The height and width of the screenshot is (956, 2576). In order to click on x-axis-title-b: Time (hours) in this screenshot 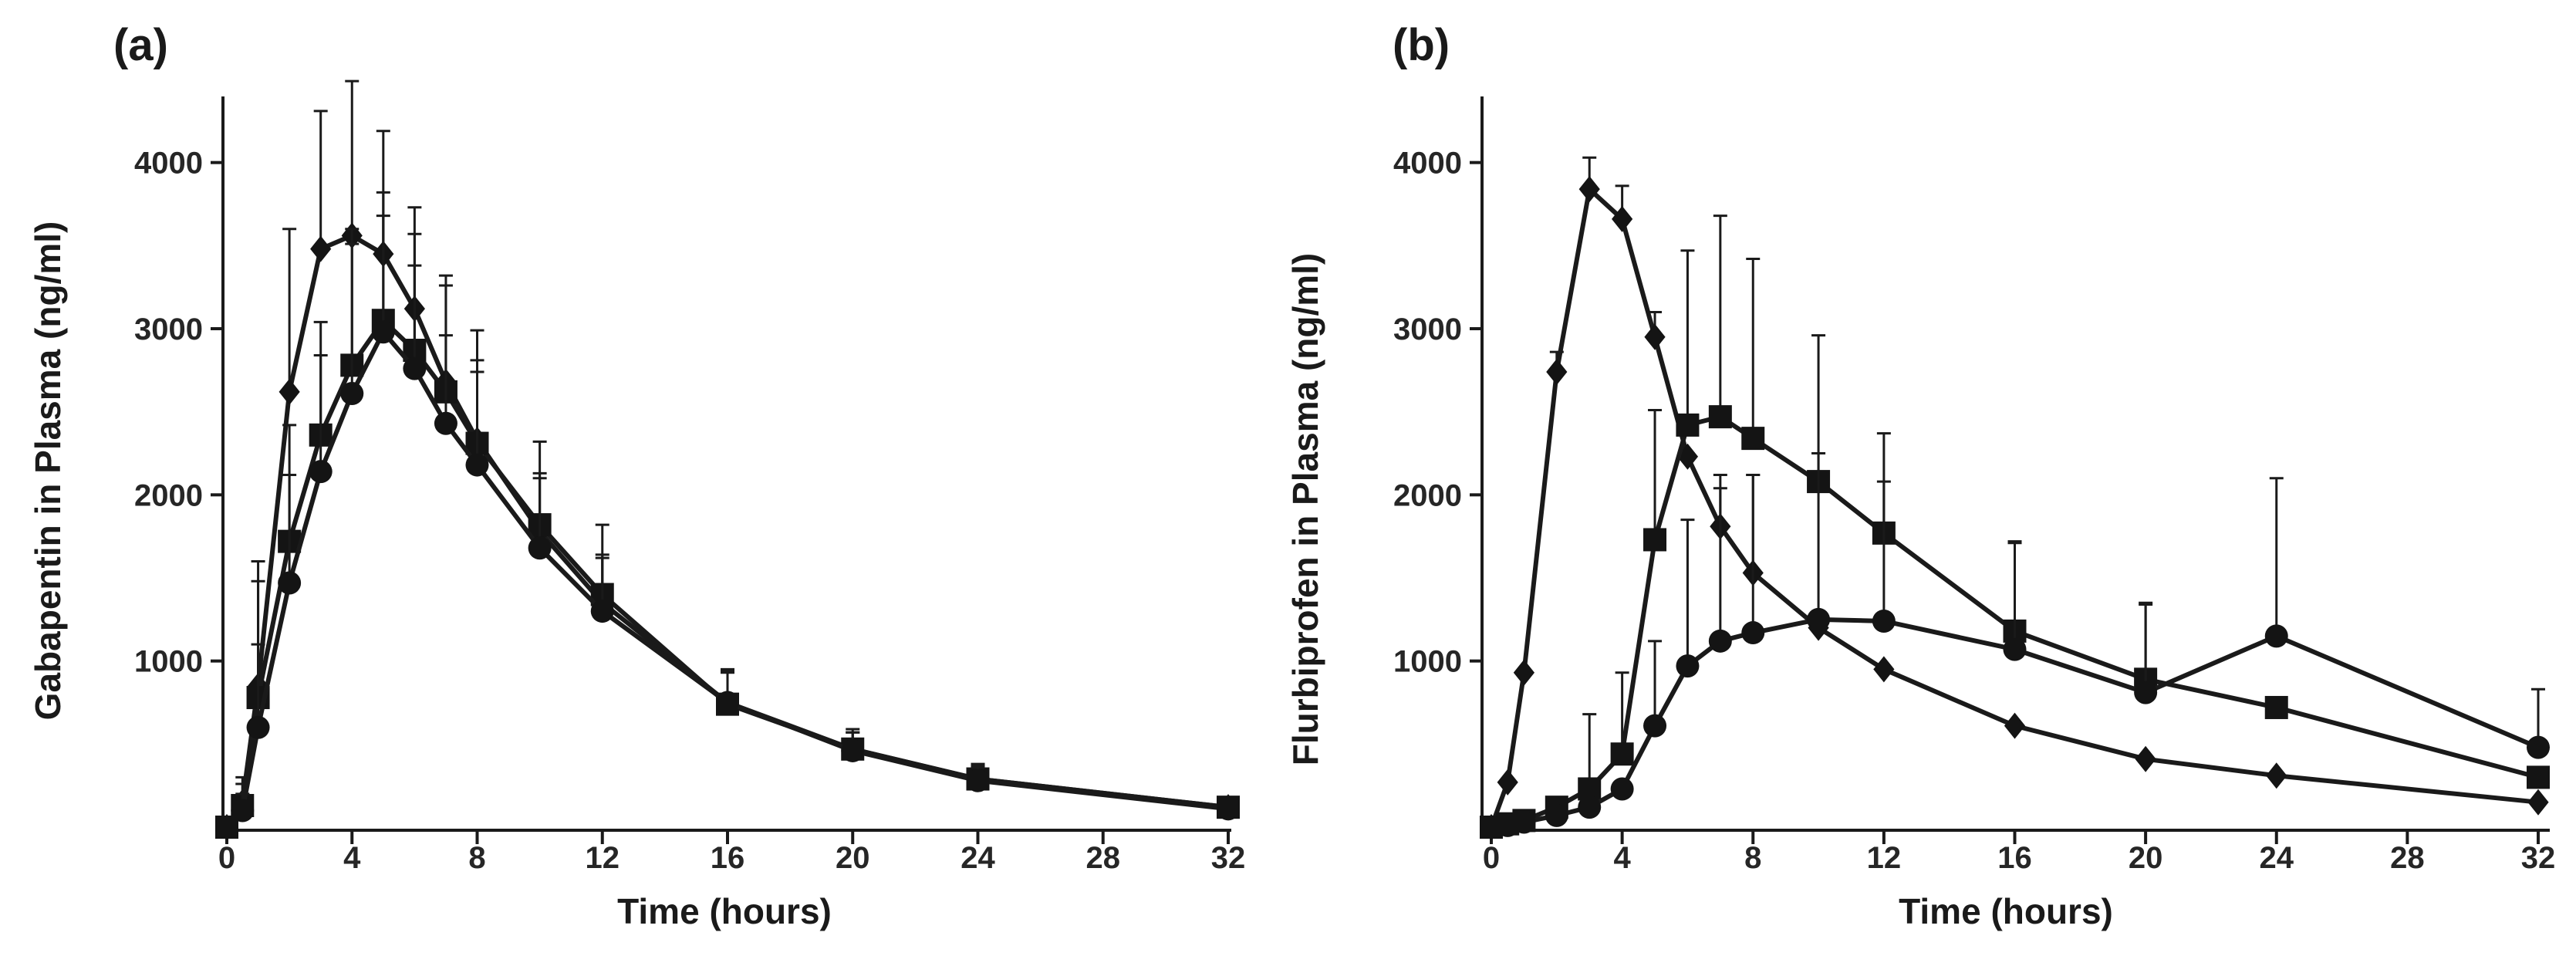, I will do `click(2006, 911)`.